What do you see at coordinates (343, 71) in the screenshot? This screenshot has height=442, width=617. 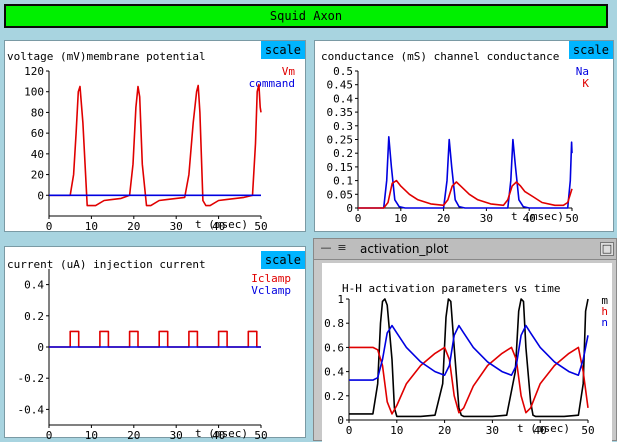 I see `conductance-y-tick-label-10: 0.5` at bounding box center [343, 71].